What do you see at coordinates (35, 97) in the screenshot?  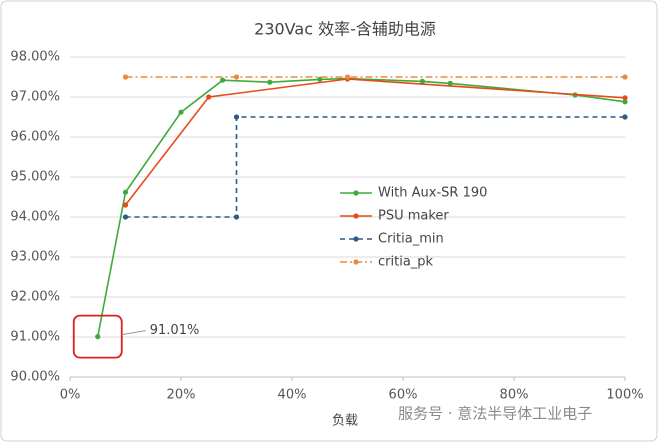 I see `y-tick-label: 97.00%` at bounding box center [35, 97].